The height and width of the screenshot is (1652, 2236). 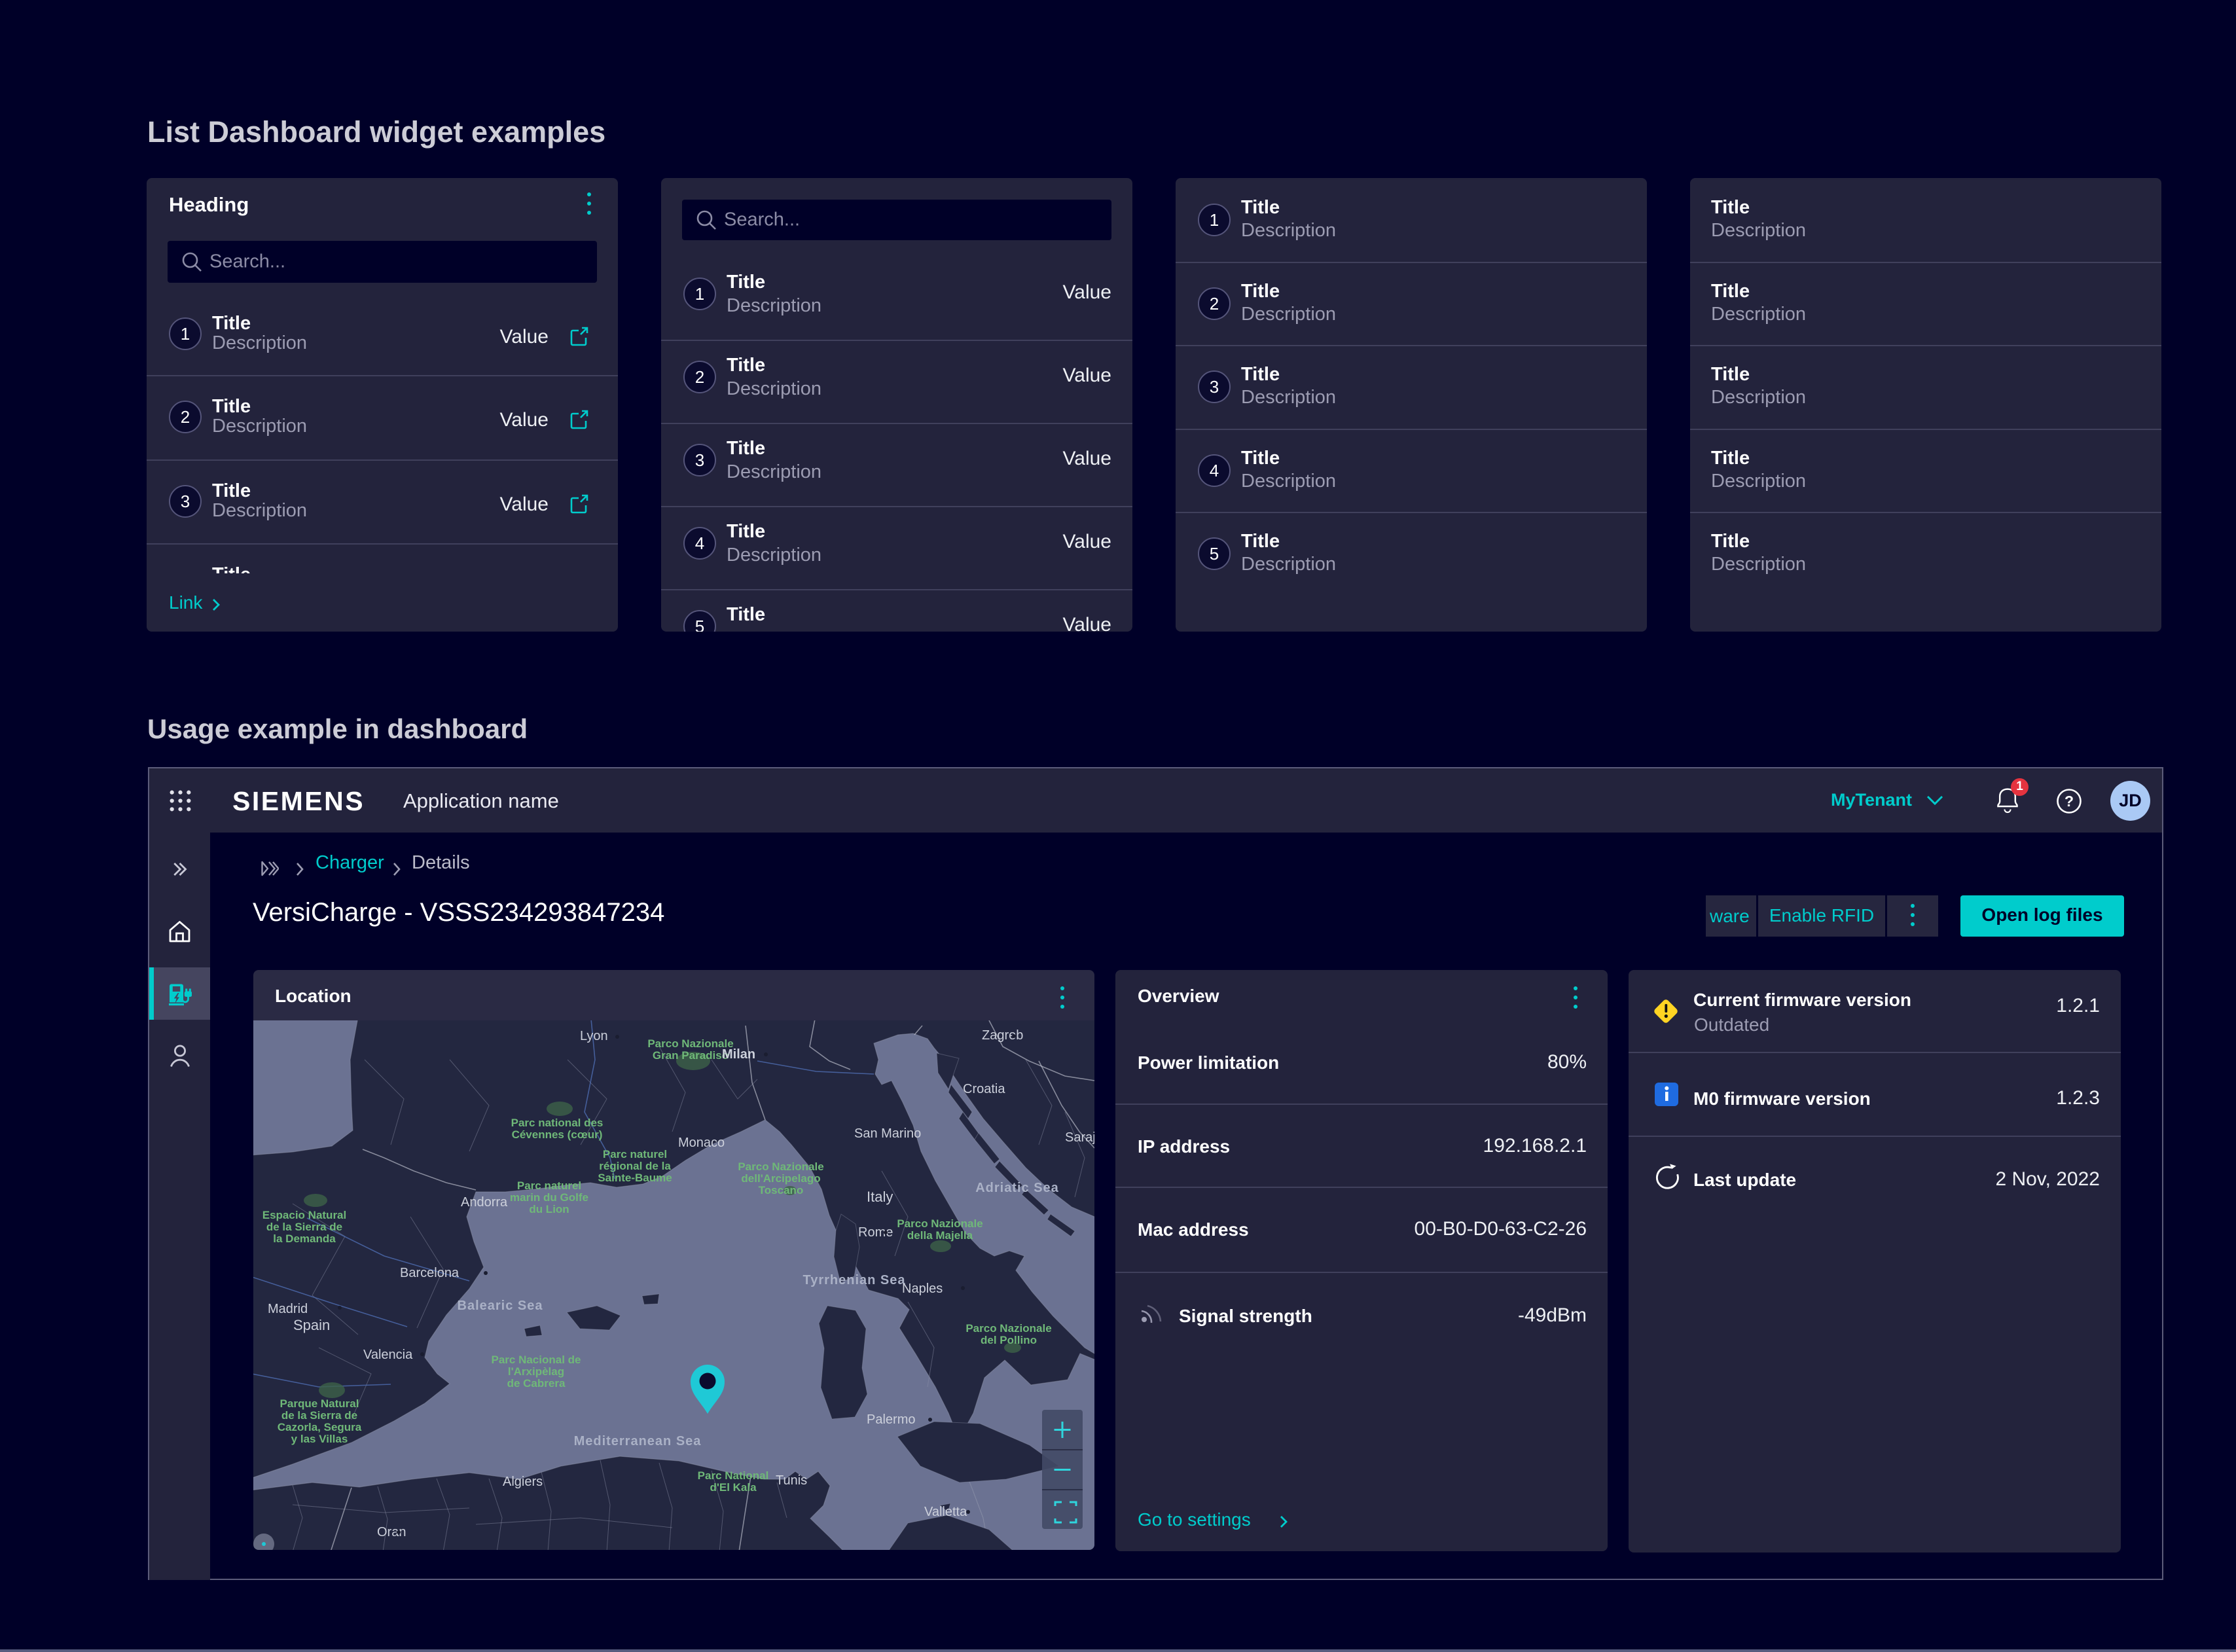 What do you see at coordinates (549, 1209) in the screenshot?
I see `svg-text: du Lion` at bounding box center [549, 1209].